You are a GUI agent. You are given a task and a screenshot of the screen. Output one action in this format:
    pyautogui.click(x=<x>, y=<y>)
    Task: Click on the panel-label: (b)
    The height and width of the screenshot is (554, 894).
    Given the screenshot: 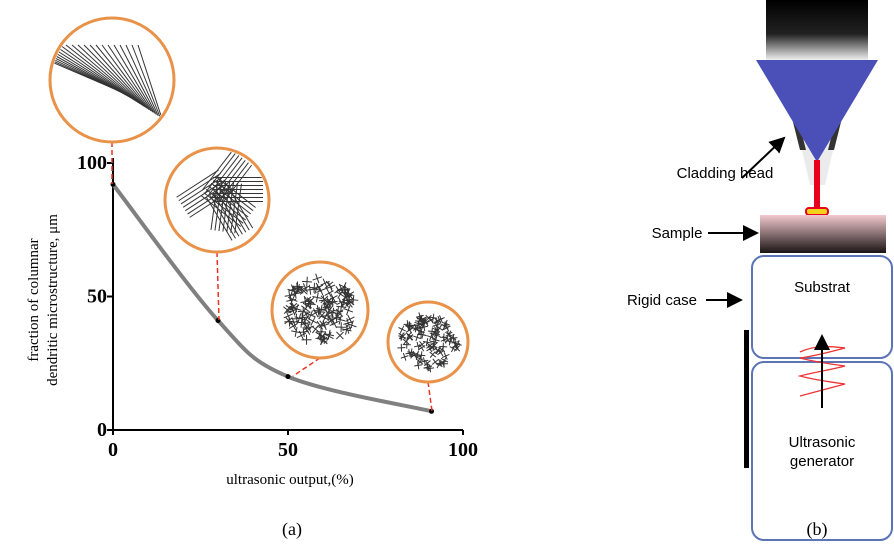 What is the action you would take?
    pyautogui.click(x=817, y=529)
    